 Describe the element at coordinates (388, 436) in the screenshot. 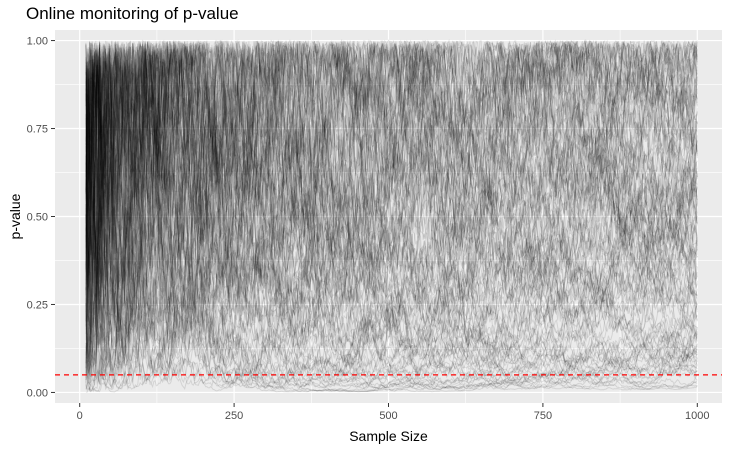

I see `x-axis-title: Sample Size` at that location.